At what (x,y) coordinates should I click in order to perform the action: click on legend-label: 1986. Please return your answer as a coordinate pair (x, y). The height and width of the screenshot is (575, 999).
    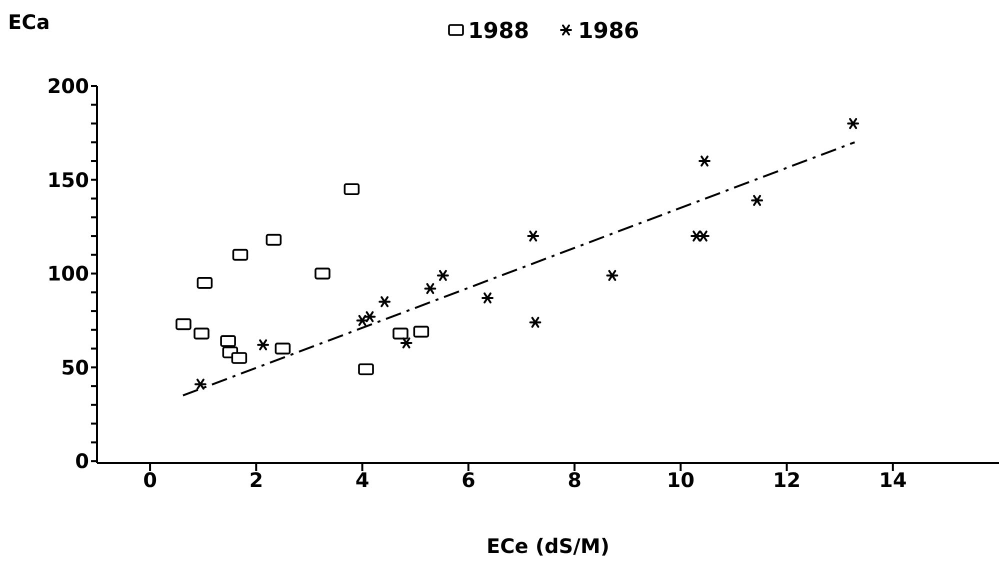
    Looking at the image, I should click on (609, 31).